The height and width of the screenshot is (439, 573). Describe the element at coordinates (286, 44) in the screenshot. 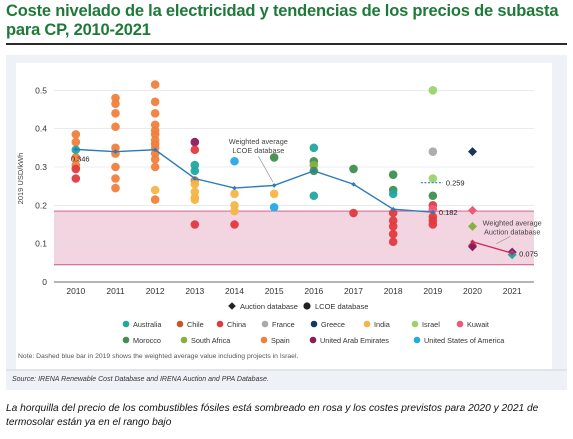

I see `title-rule` at that location.